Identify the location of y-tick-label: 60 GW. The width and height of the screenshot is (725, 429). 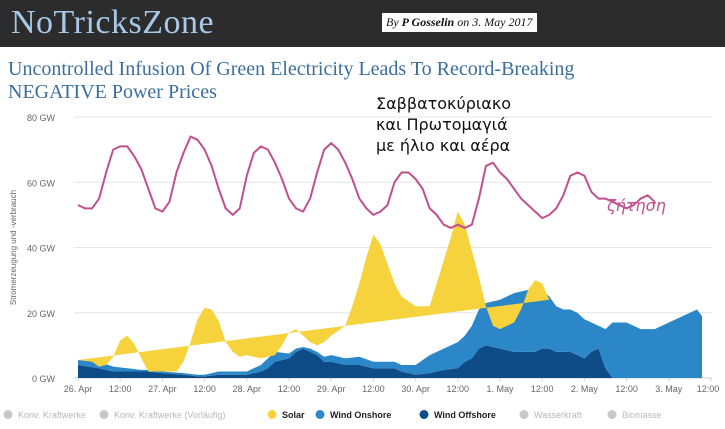
(41, 183).